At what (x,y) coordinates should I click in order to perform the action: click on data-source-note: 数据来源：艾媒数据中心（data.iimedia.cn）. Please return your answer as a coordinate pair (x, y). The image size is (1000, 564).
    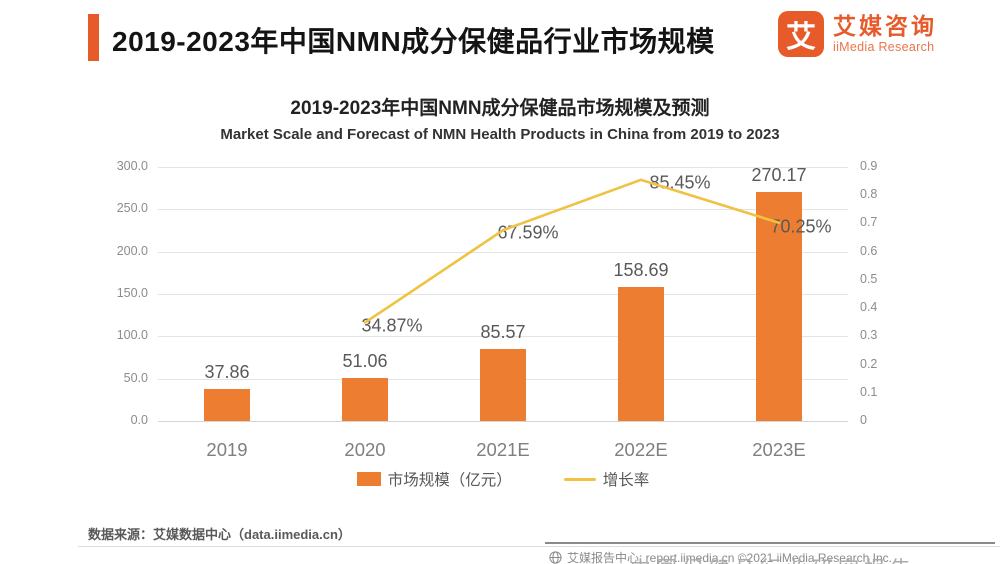
    Looking at the image, I should click on (219, 534).